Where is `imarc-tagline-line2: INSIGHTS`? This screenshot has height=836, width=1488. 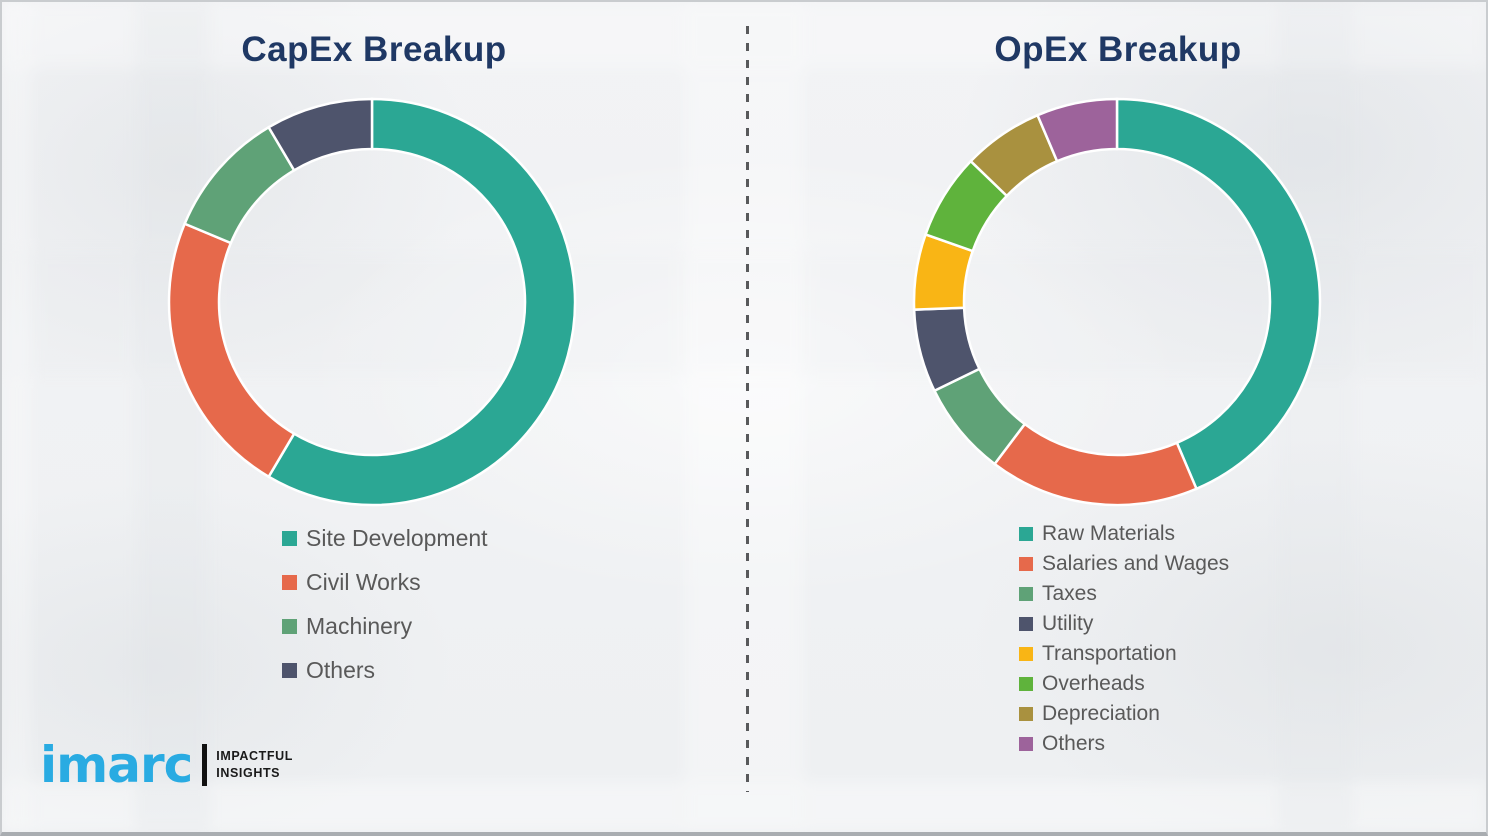
imarc-tagline-line2: INSIGHTS is located at coordinates (248, 773).